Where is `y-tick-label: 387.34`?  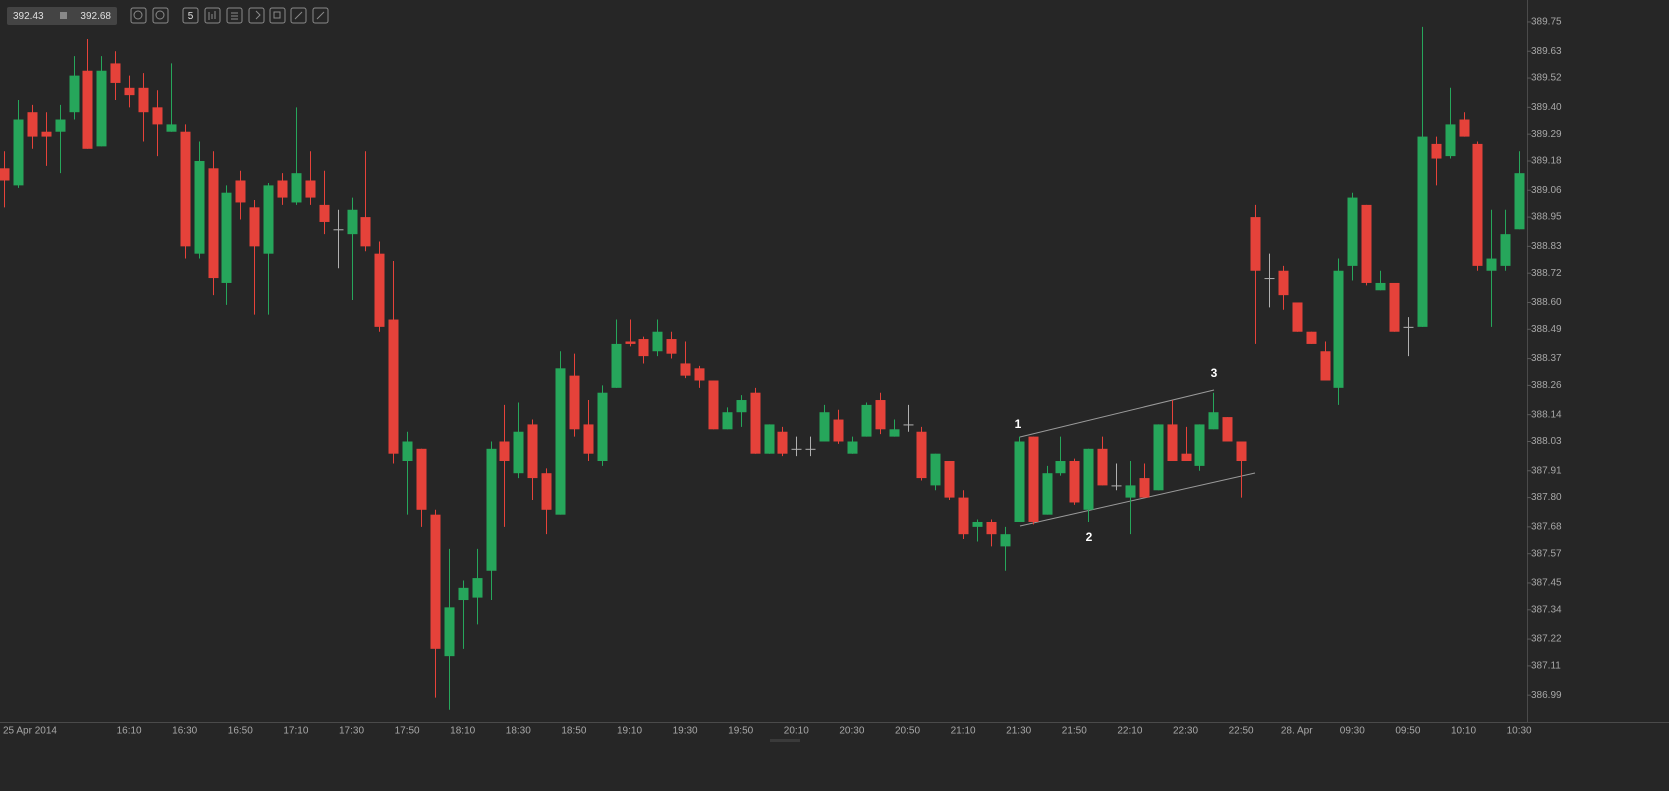 y-tick-label: 387.34 is located at coordinates (1546, 609).